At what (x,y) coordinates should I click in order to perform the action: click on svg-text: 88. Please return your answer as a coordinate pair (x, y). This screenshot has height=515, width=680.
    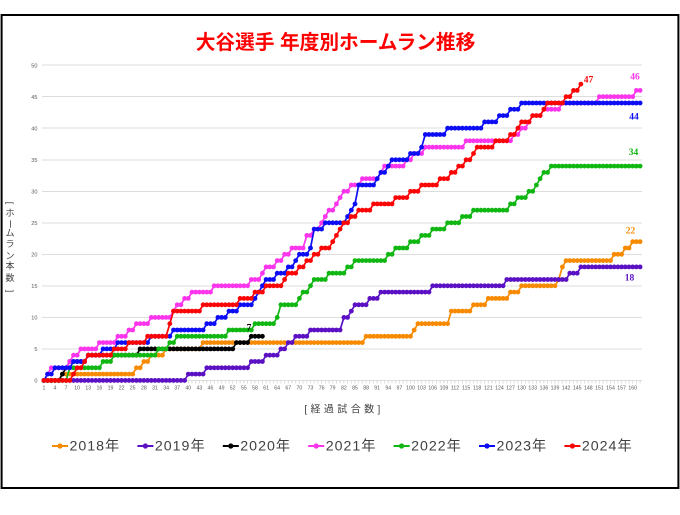
    Looking at the image, I should click on (366, 388).